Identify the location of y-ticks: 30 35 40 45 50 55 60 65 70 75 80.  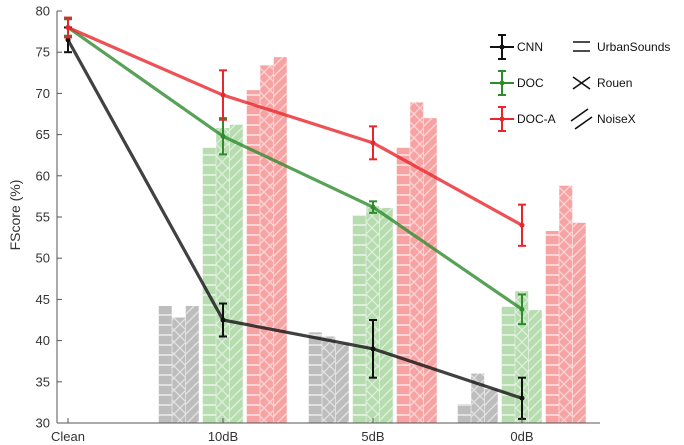
(49, 217).